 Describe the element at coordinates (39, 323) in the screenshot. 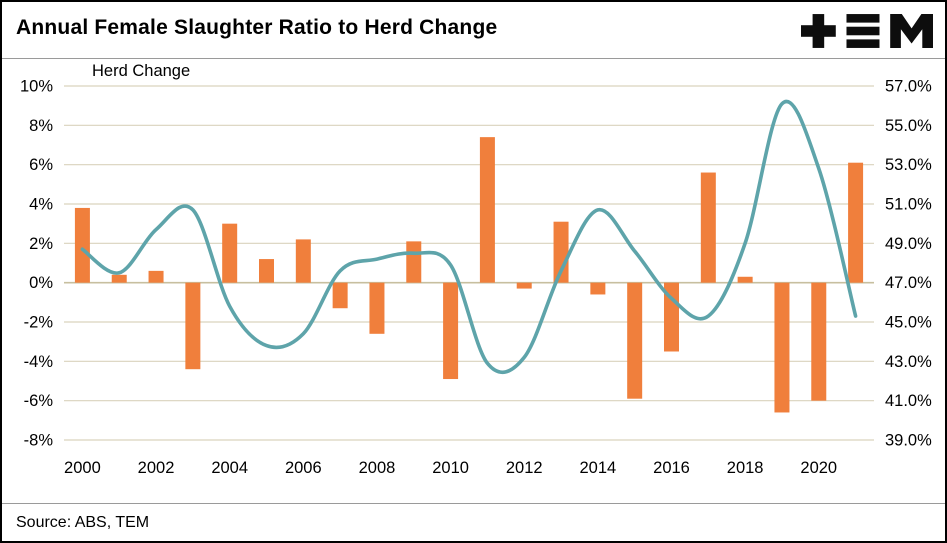

I see `left-axis-tick: -2%` at that location.